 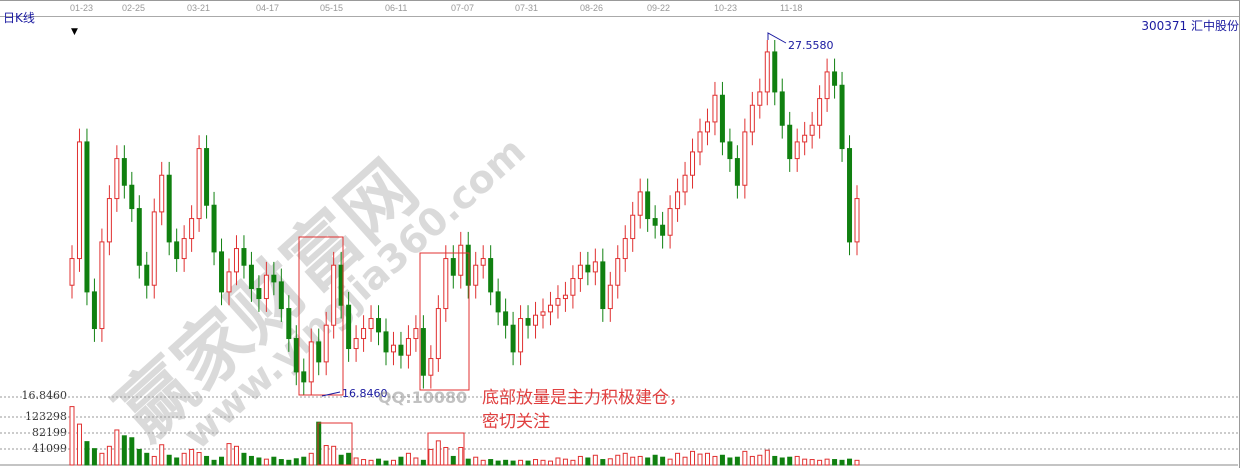 I want to click on date-tick: 08-26, so click(x=592, y=8).